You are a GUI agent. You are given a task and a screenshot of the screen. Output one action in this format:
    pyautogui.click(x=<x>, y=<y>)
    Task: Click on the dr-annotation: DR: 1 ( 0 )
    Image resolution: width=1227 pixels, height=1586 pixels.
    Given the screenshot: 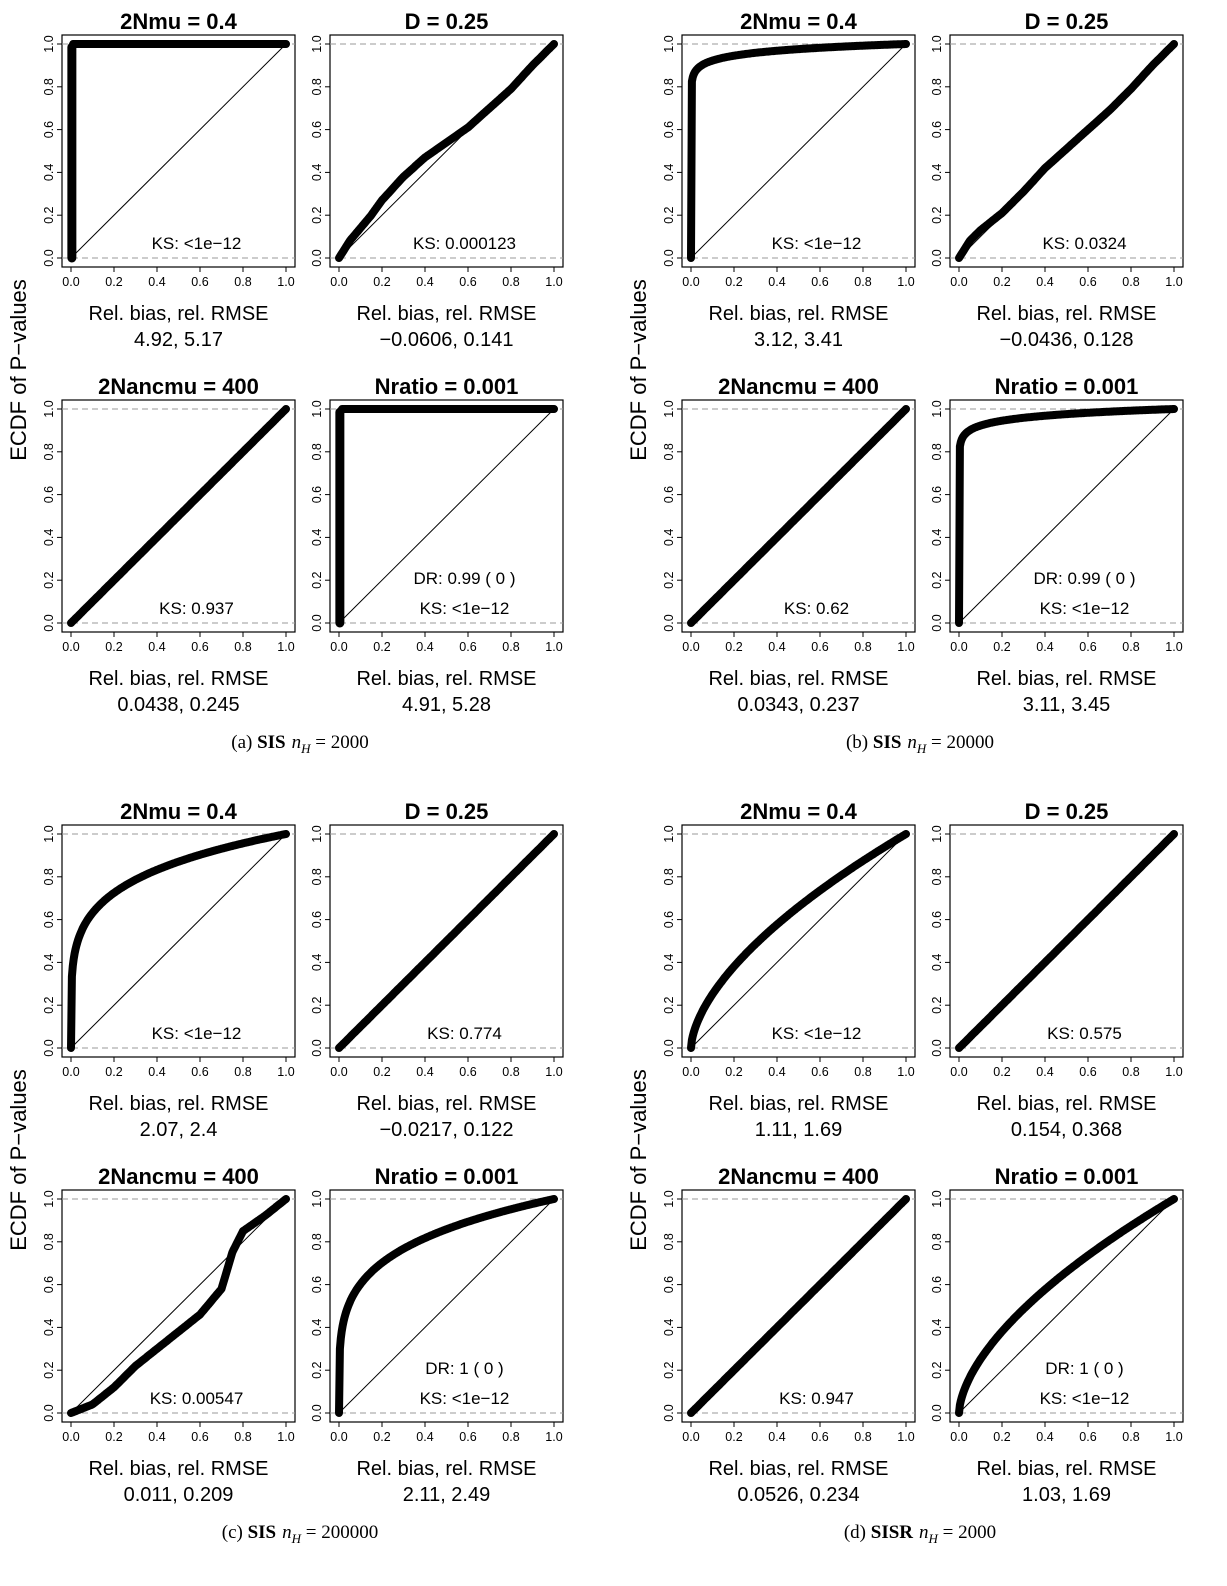 What is the action you would take?
    pyautogui.click(x=464, y=1368)
    